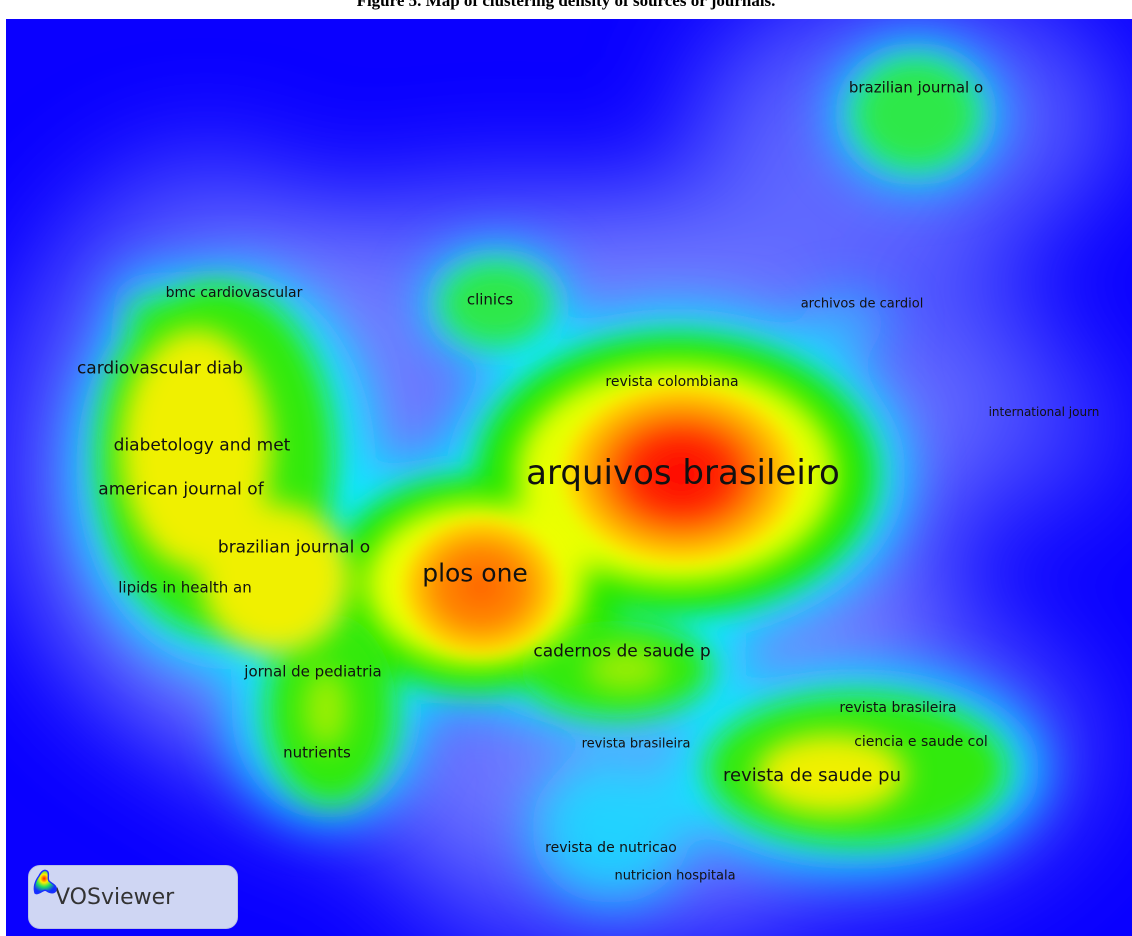  Describe the element at coordinates (1044, 412) in the screenshot. I see `label-international-journ: international journ` at that location.